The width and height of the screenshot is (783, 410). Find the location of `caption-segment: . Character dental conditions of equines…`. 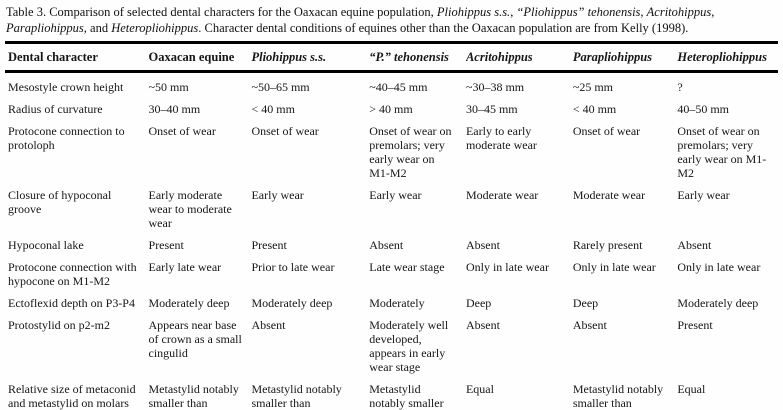

caption-segment: . Character dental conditions of equines… is located at coordinates (443, 28).